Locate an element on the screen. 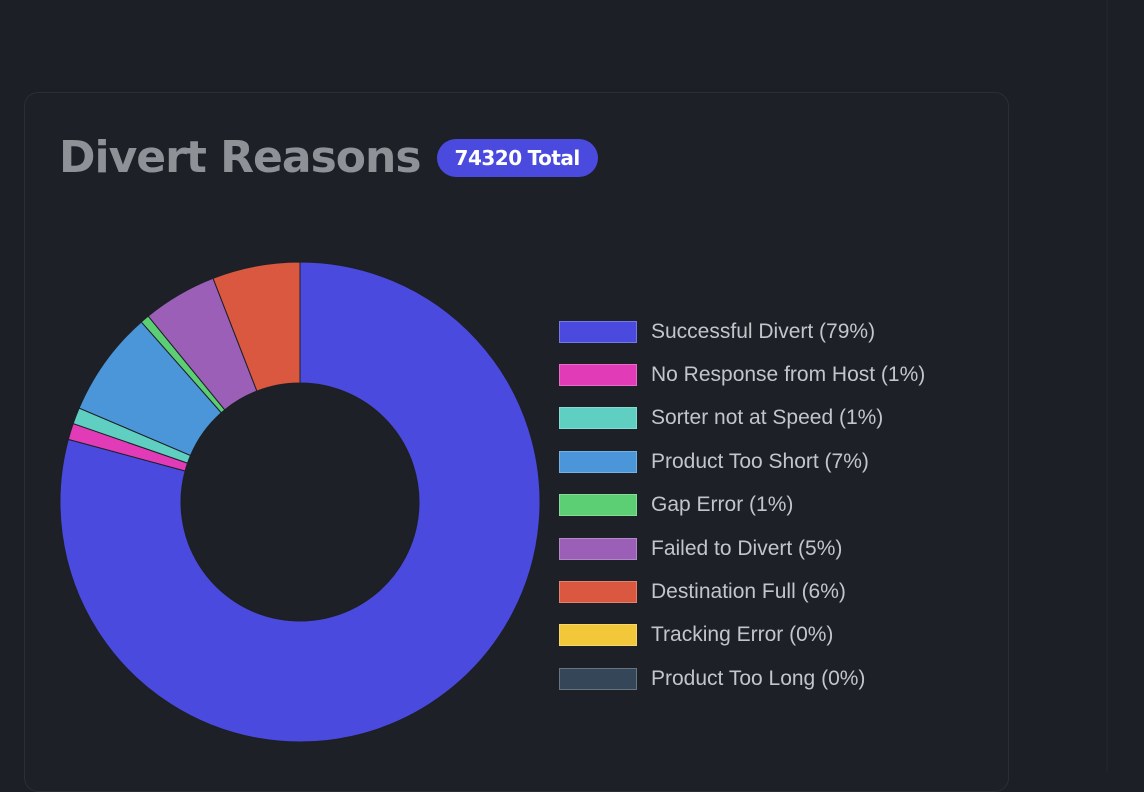 The width and height of the screenshot is (1144, 792). legend-label: Gap Error (1%) is located at coordinates (722, 505).